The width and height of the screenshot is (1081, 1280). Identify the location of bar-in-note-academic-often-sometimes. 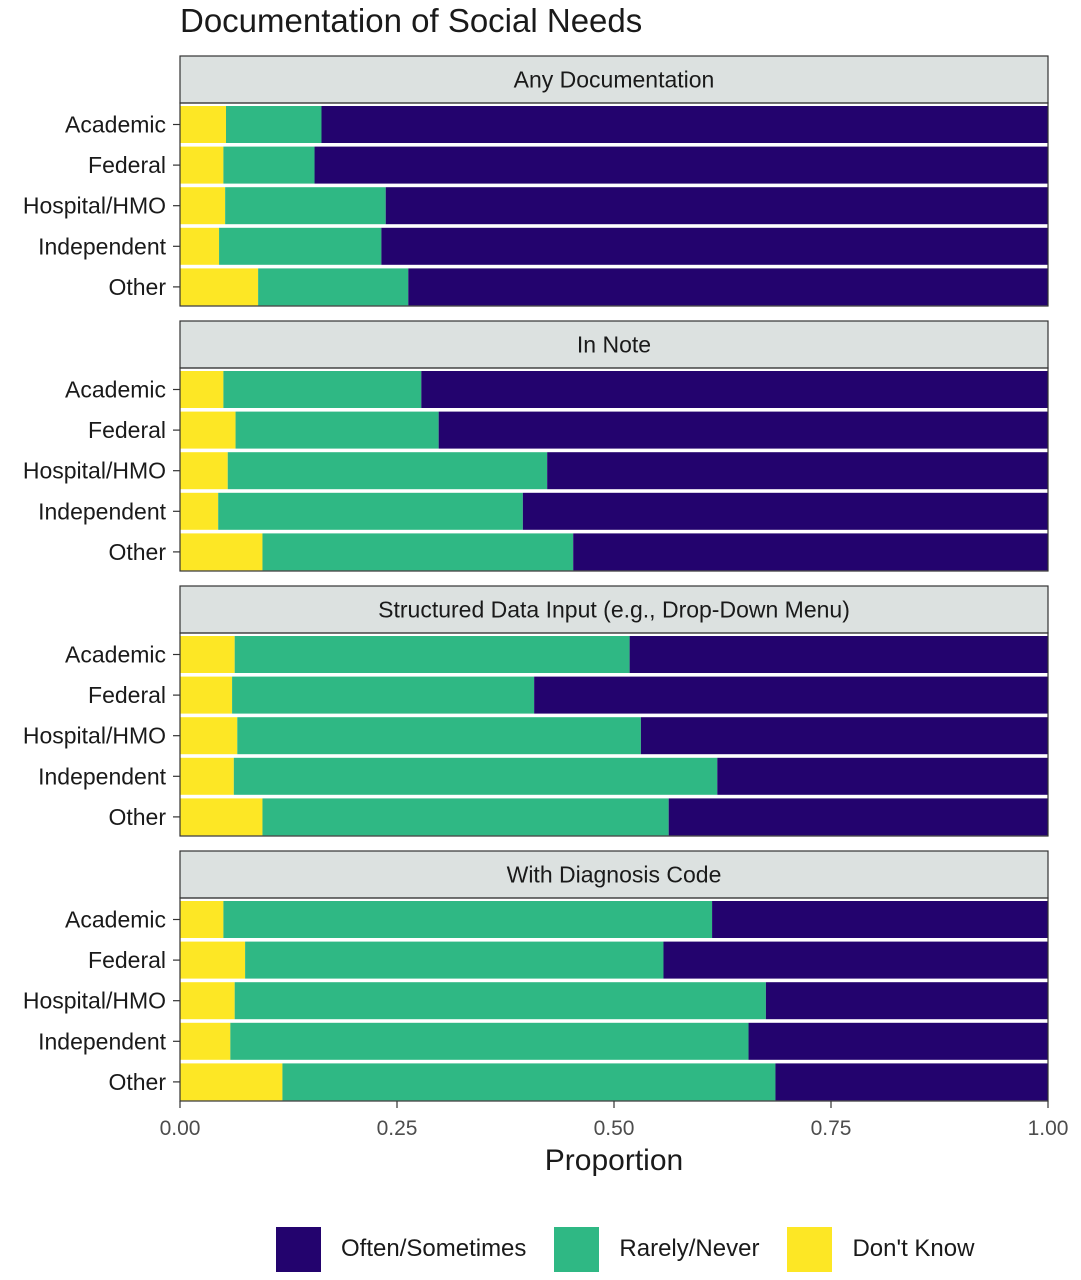
(735, 389).